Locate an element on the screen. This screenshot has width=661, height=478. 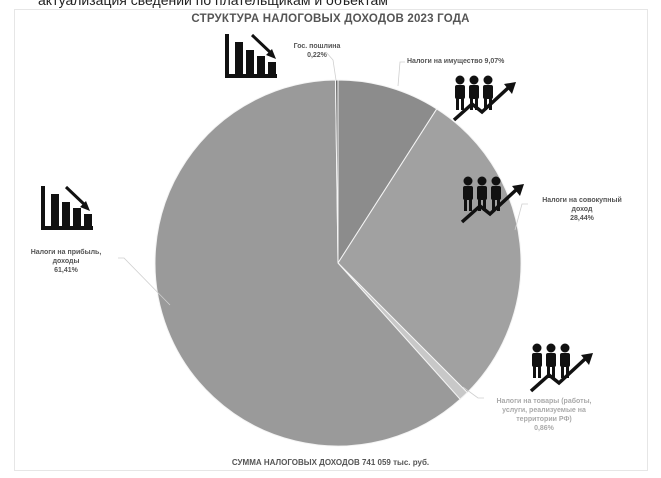
slice-label-aggregate: Налоги на совокупный доход 28,44% is located at coordinates (582, 209).